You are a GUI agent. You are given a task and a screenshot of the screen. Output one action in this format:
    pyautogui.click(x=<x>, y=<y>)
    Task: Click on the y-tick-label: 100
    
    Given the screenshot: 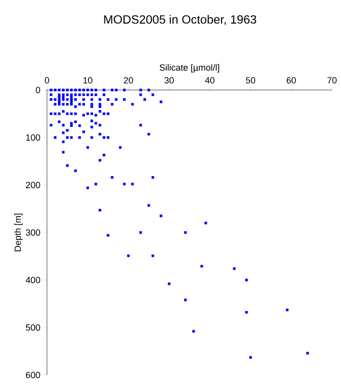 What is the action you would take?
    pyautogui.click(x=33, y=137)
    